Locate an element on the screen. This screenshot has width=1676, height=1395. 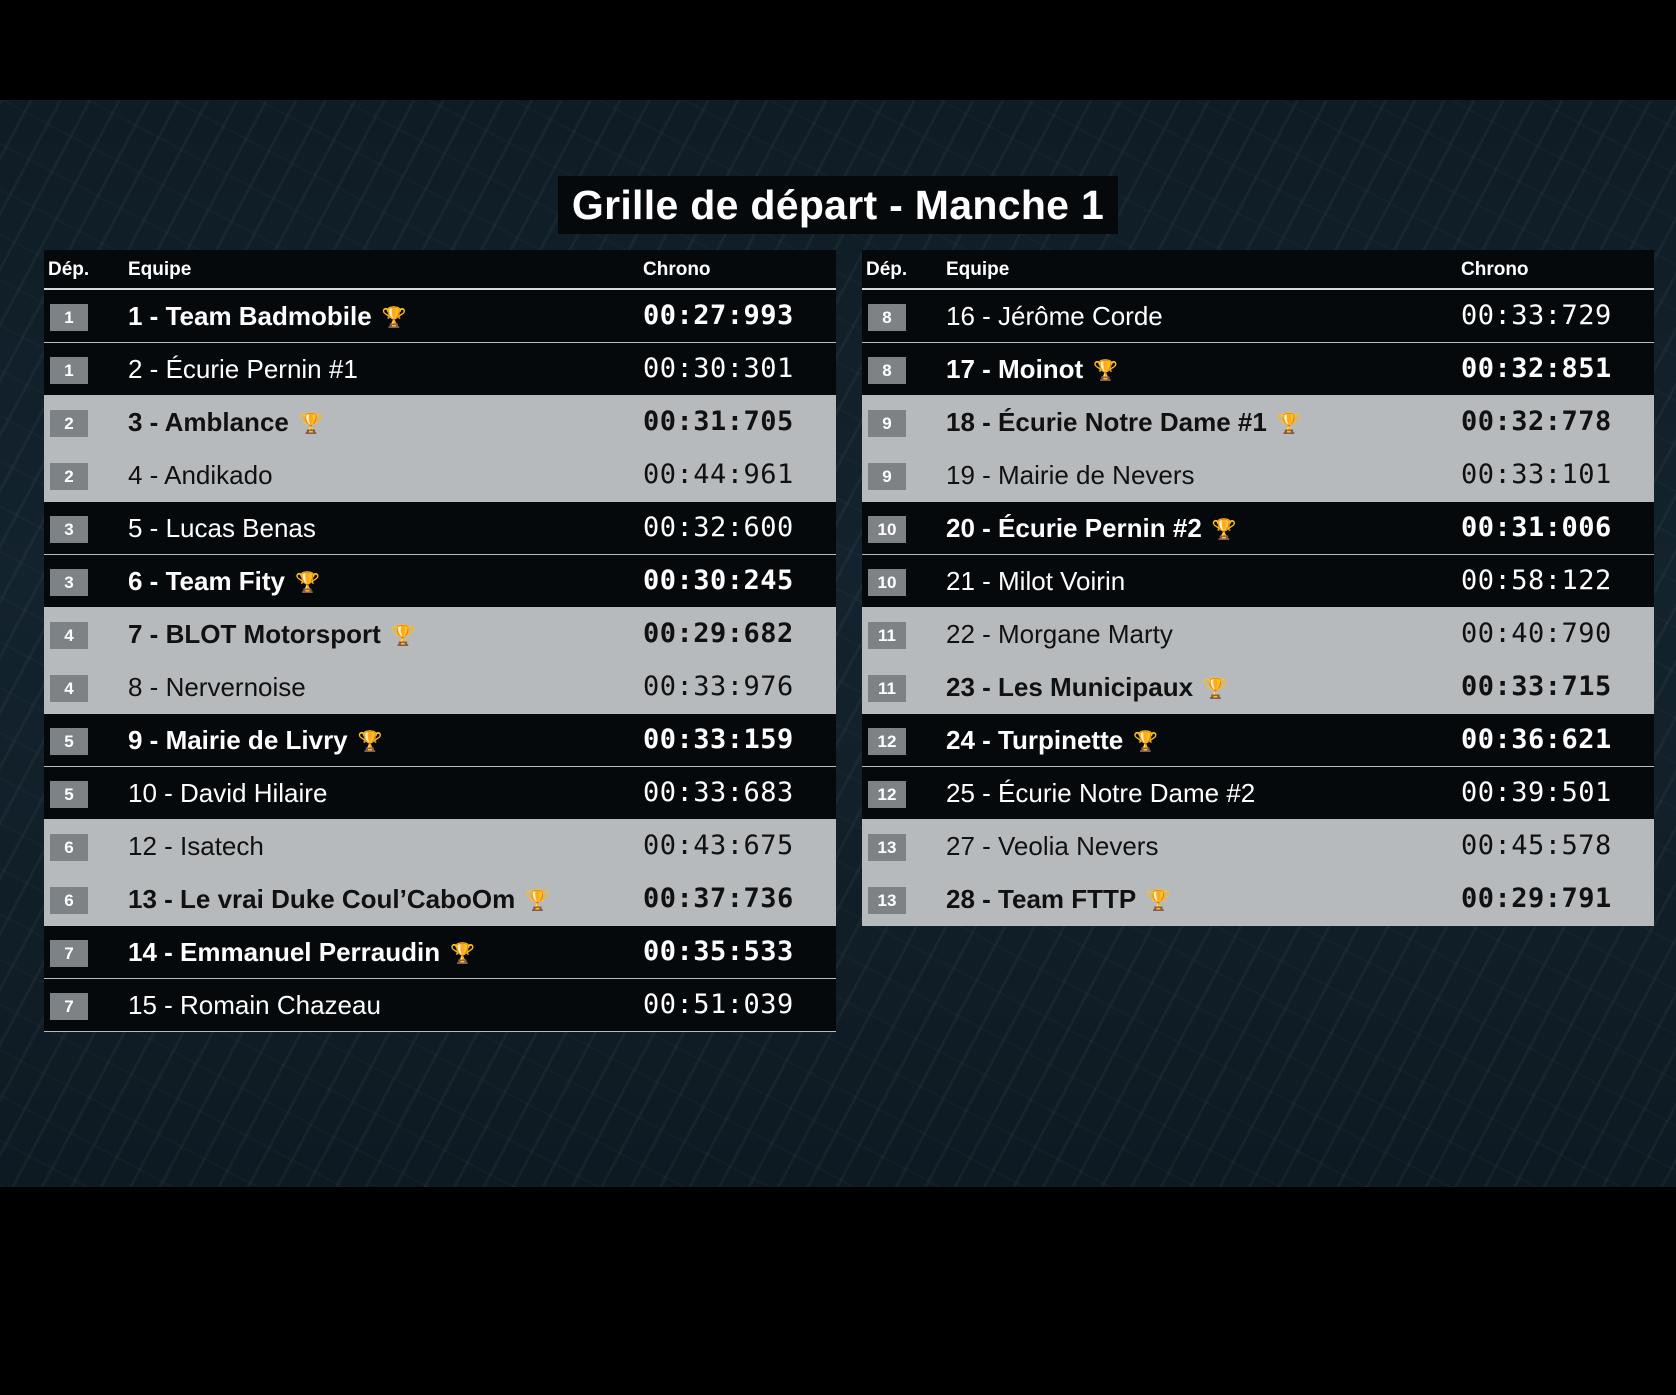
table-row: 13 27 - Veolia Nevers 00:45:578 is located at coordinates (1258, 846).